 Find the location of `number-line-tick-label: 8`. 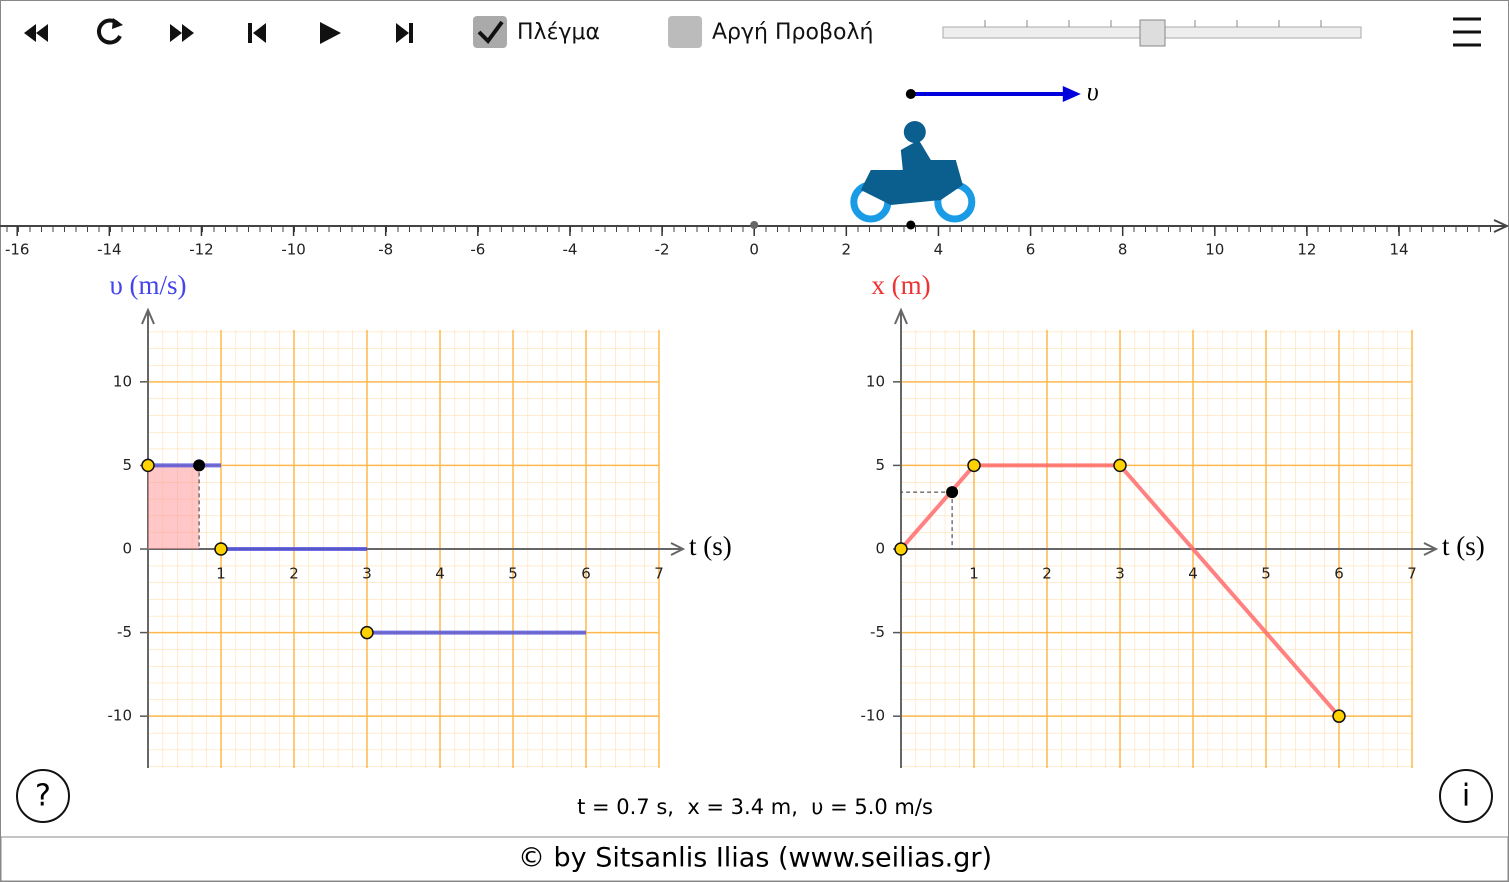

number-line-tick-label: 8 is located at coordinates (1123, 250).